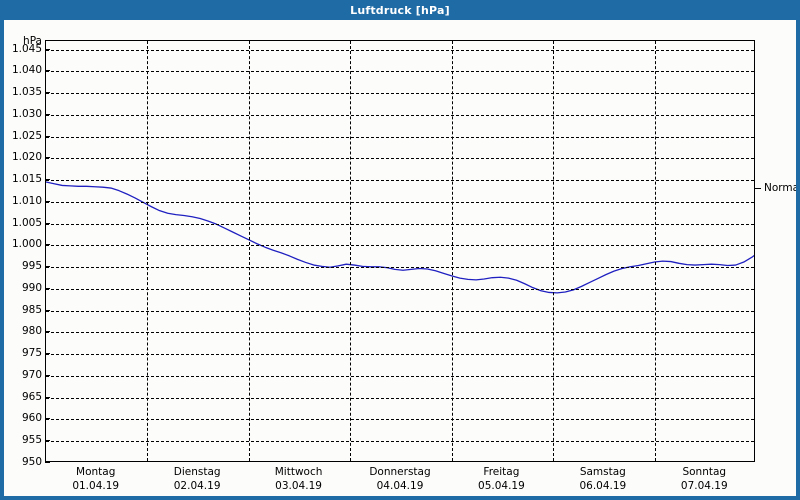 This screenshot has width=800, height=500. What do you see at coordinates (26, 135) in the screenshot?
I see `y-tick-label: 1.025` at bounding box center [26, 135].